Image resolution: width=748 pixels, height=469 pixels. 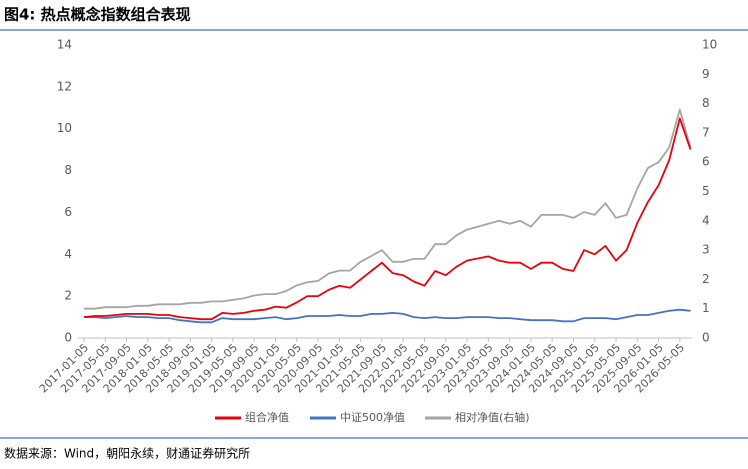 What do you see at coordinates (68, 170) in the screenshot?
I see `y-tick-label: 8` at bounding box center [68, 170].